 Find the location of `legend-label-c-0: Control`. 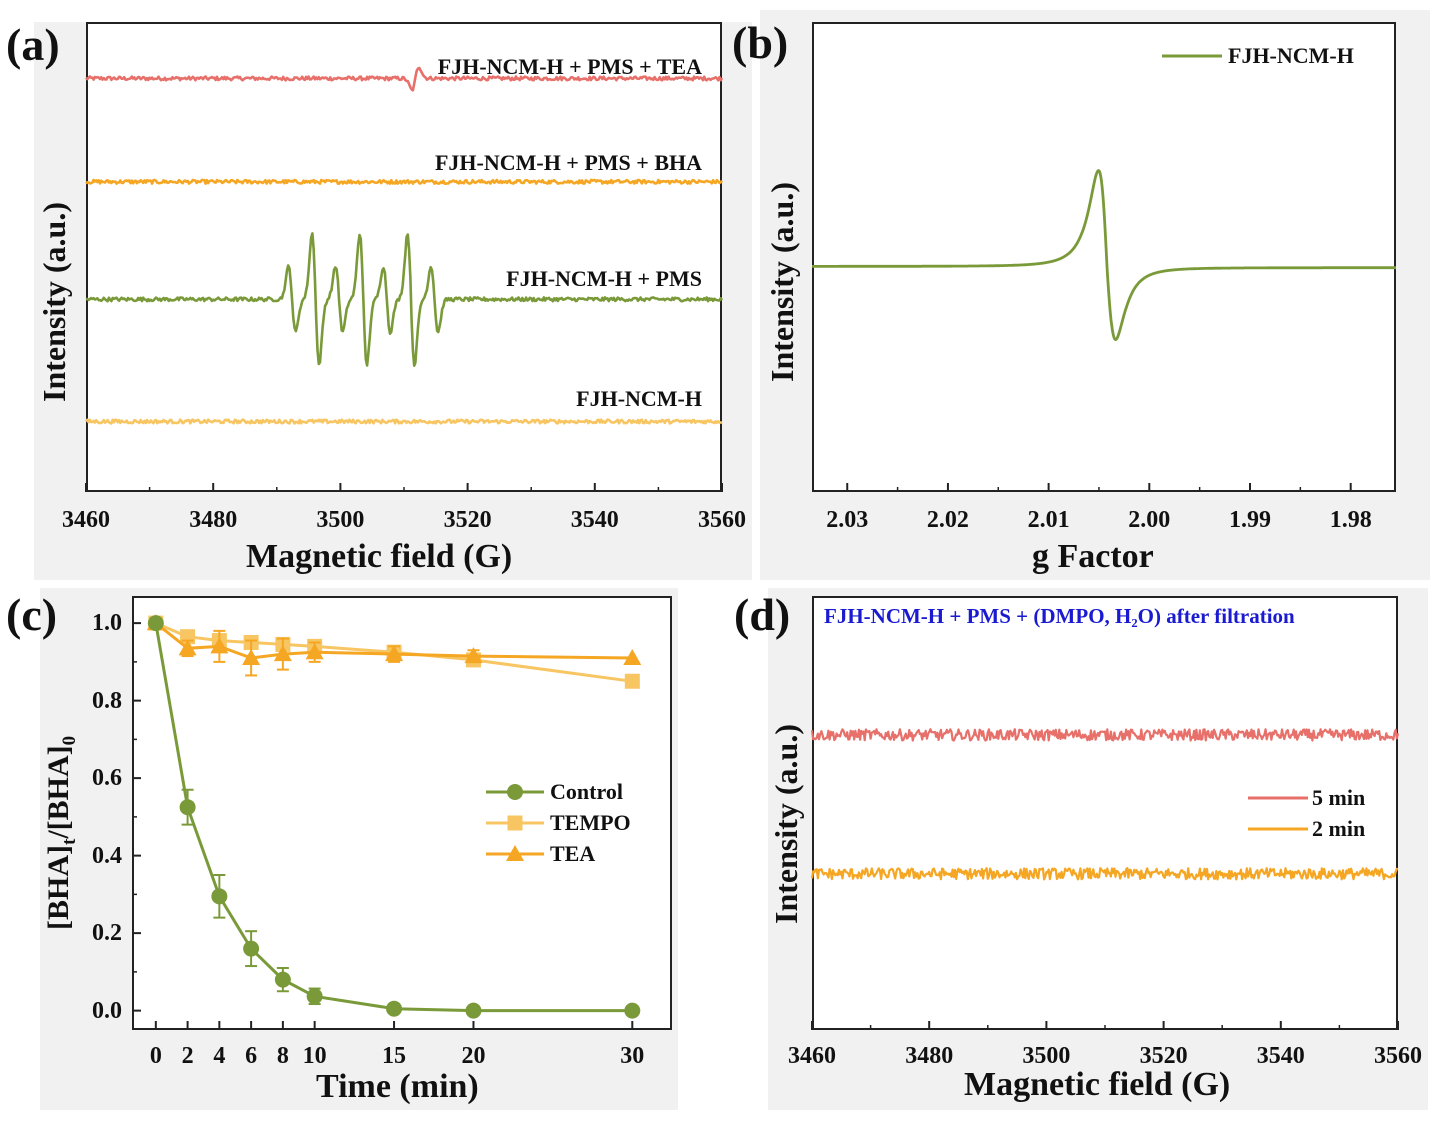

legend-label-c-0: Control is located at coordinates (586, 791).